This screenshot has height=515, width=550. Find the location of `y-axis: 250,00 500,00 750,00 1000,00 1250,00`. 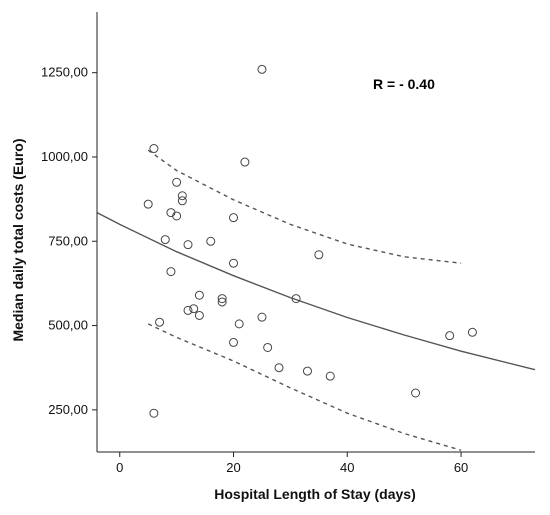

y-axis: 250,00 500,00 750,00 1000,00 1250,00 is located at coordinates (69, 232).